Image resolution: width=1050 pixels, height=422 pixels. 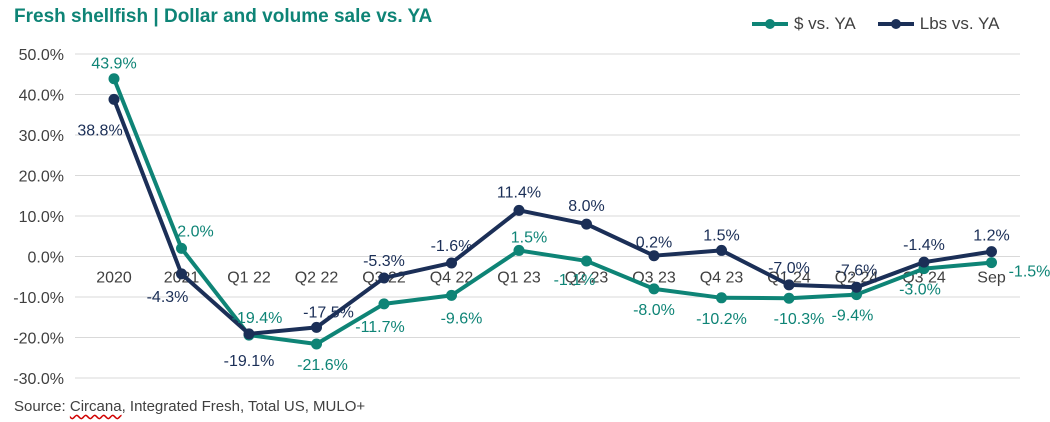 What do you see at coordinates (99, 130) in the screenshot?
I see `data-label-lbs: 38.8%` at bounding box center [99, 130].